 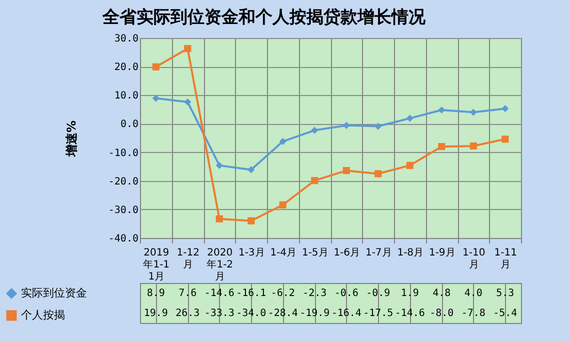 I want to click on data-label: -16.1, so click(x=251, y=293).